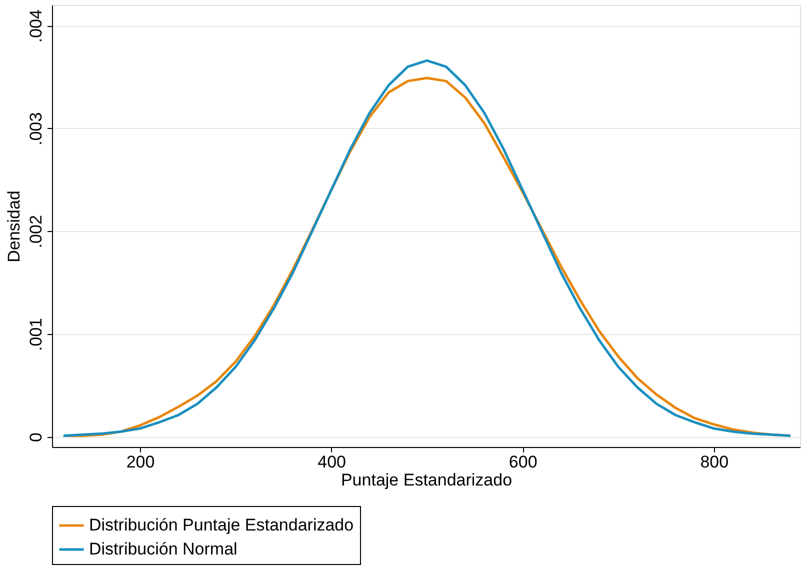 The width and height of the screenshot is (812, 575). What do you see at coordinates (140, 462) in the screenshot?
I see `x-tick-label: 200` at bounding box center [140, 462].